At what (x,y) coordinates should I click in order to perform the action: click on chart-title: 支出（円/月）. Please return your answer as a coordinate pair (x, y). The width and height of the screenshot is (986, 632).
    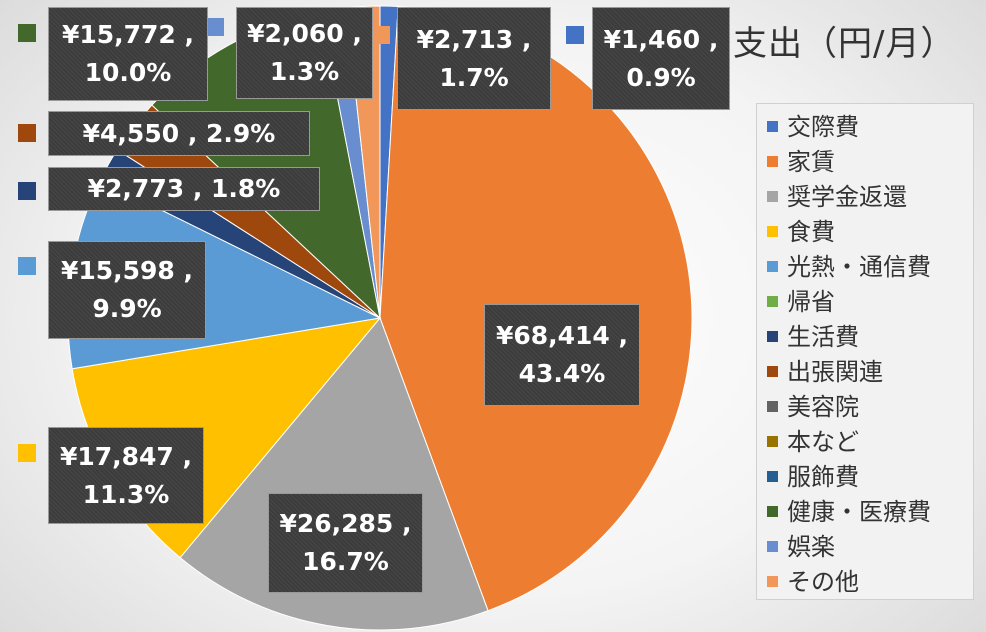
    Looking at the image, I should click on (844, 44).